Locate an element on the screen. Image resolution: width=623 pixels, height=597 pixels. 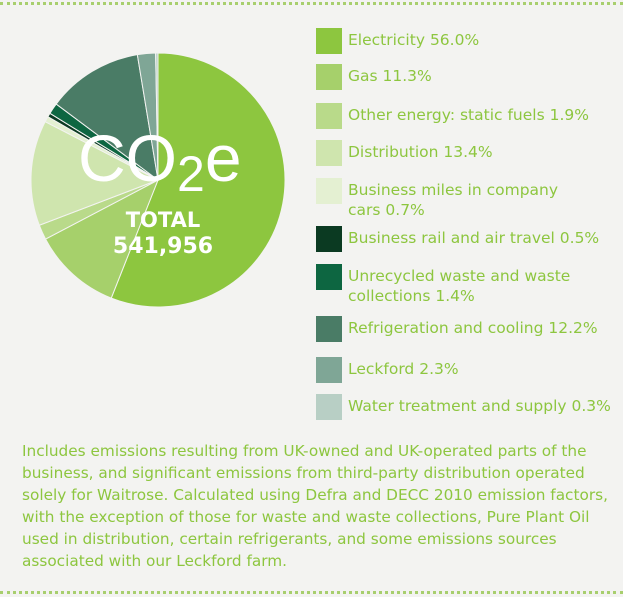
total-value: 541,956 is located at coordinates (163, 246).